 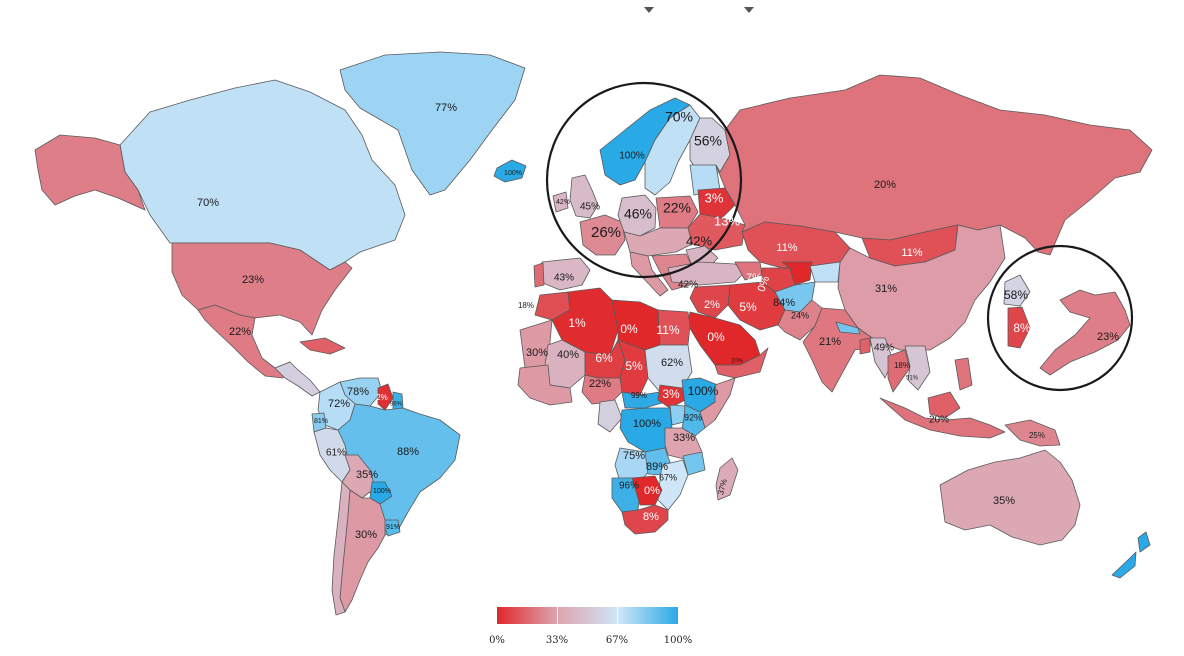 I want to click on region-caribbean, so click(x=322, y=346).